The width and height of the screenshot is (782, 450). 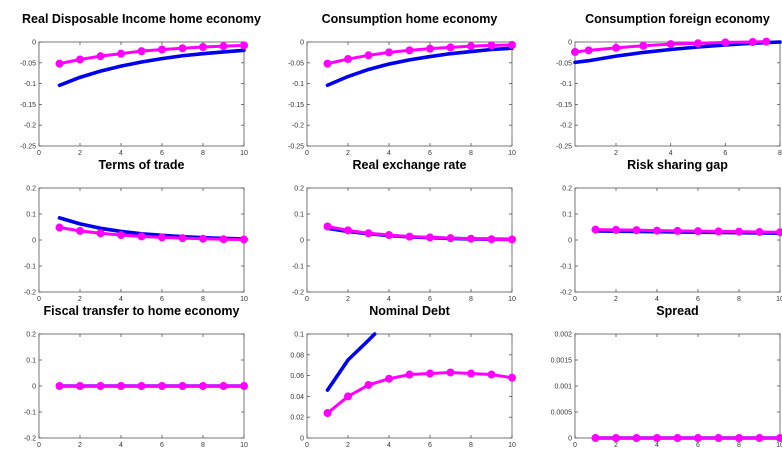 What do you see at coordinates (299, 335) in the screenshot?
I see `y-tick-label: 0.1` at bounding box center [299, 335].